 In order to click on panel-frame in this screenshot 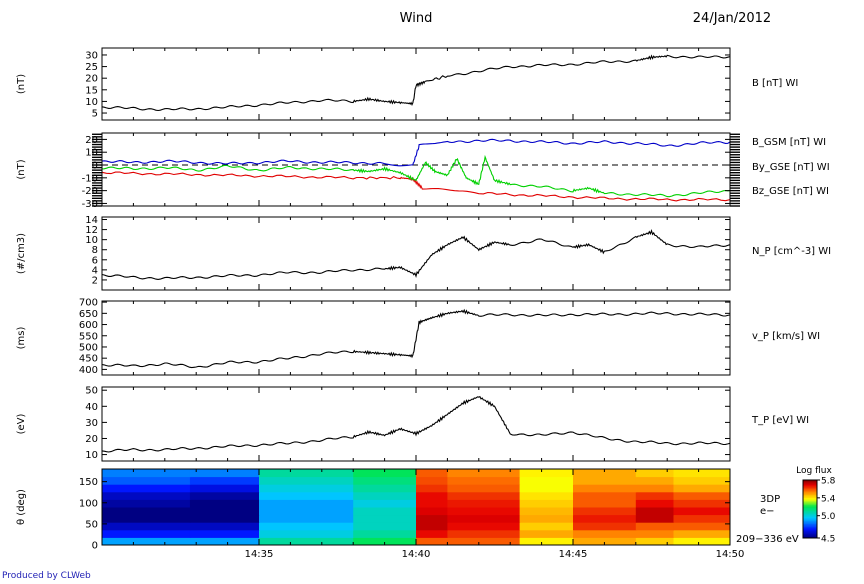, I will do `click(416, 424)`.